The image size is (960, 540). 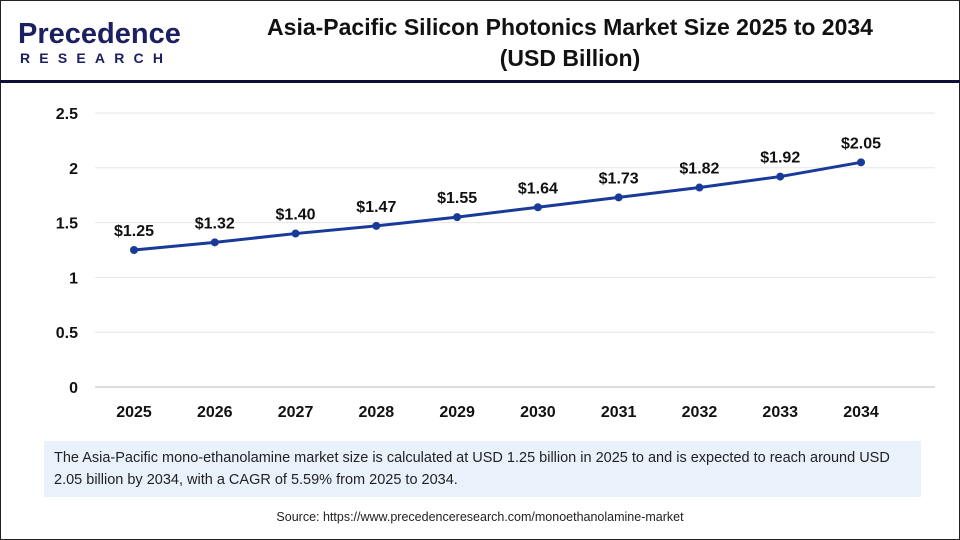 I want to click on logo: Precedence RESEARCH, so click(x=99, y=42).